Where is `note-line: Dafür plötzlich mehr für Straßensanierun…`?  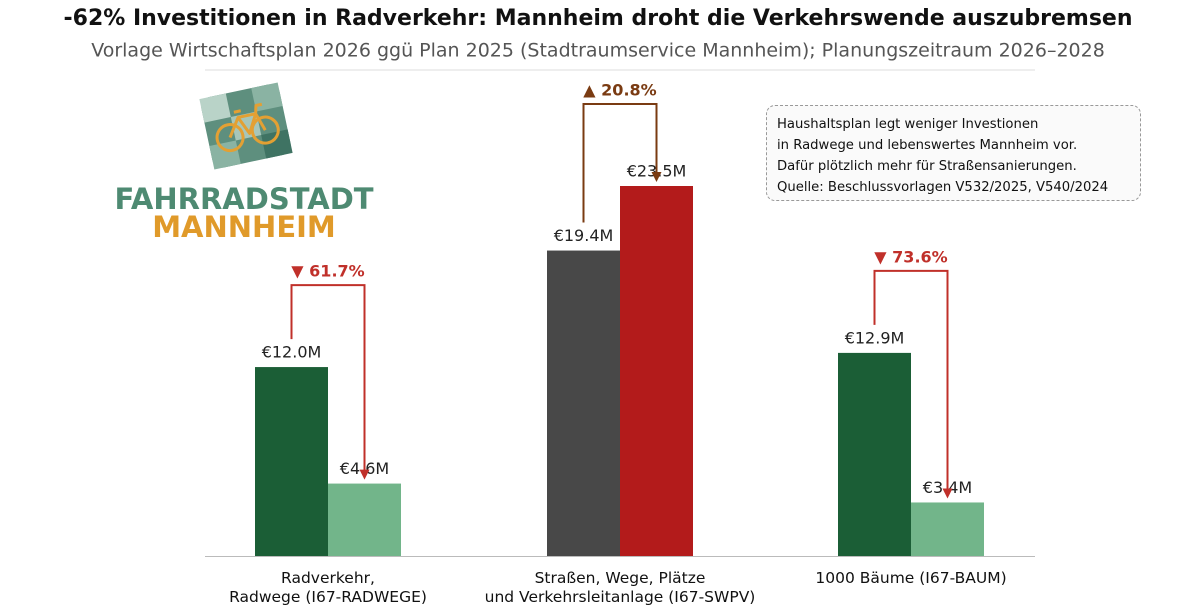
note-line: Dafür plötzlich mehr für Straßensanierun… is located at coordinates (927, 166).